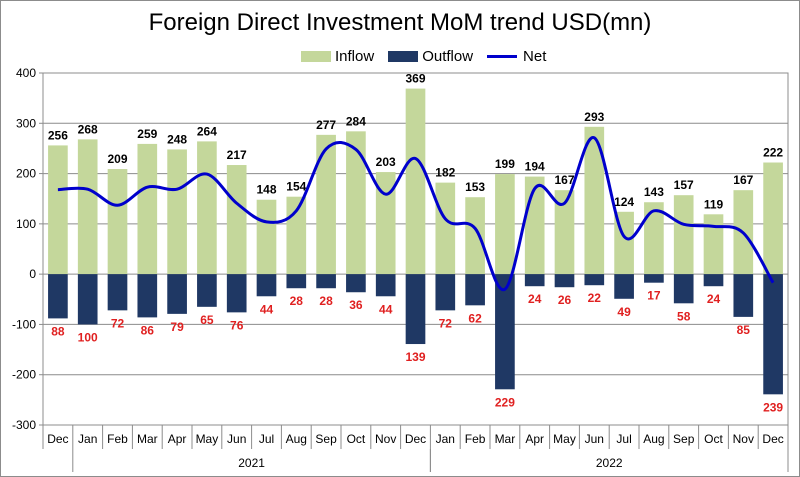 Image resolution: width=800 pixels, height=477 pixels. What do you see at coordinates (505, 164) in the screenshot?
I see `data-label-inflow: 199` at bounding box center [505, 164].